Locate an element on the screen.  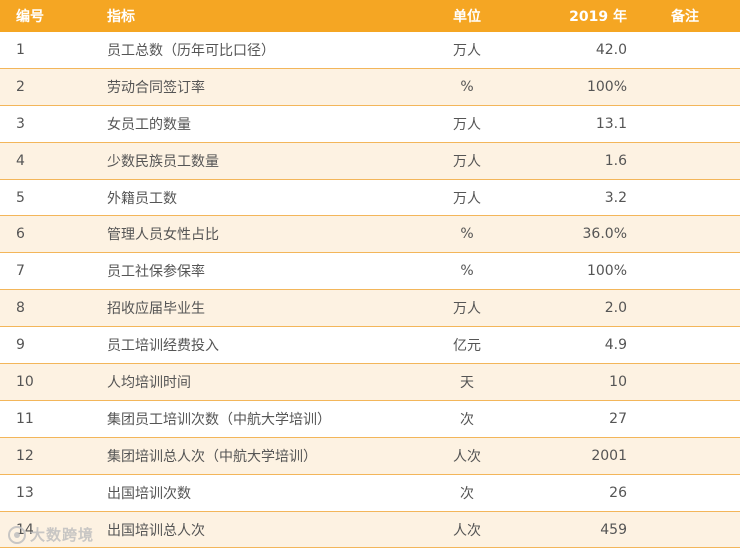
watermark: 大数跨境 is located at coordinates (51, 534).